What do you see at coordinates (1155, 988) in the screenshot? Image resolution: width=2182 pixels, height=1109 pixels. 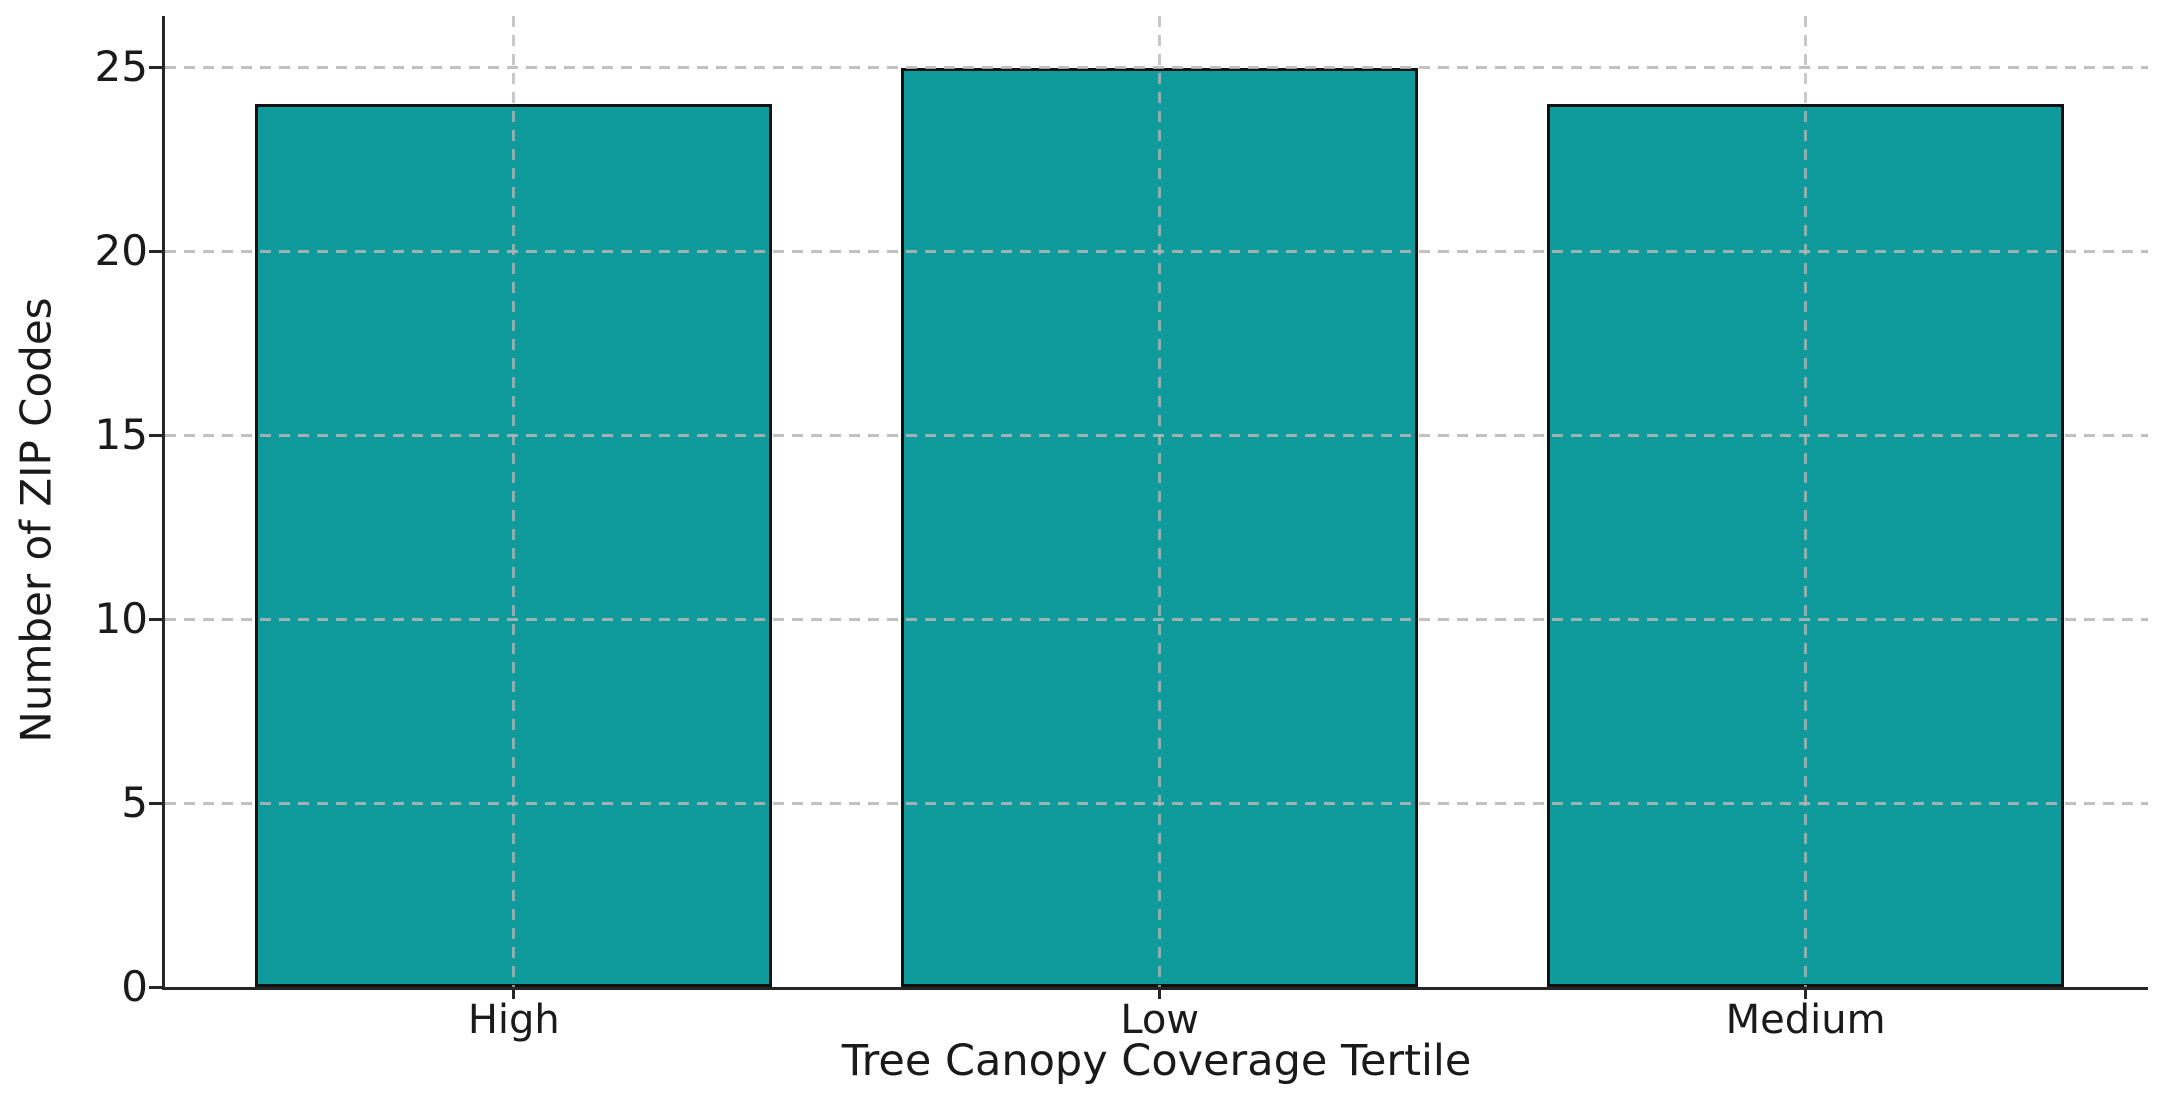 I see `x-axis-spine` at bounding box center [1155, 988].